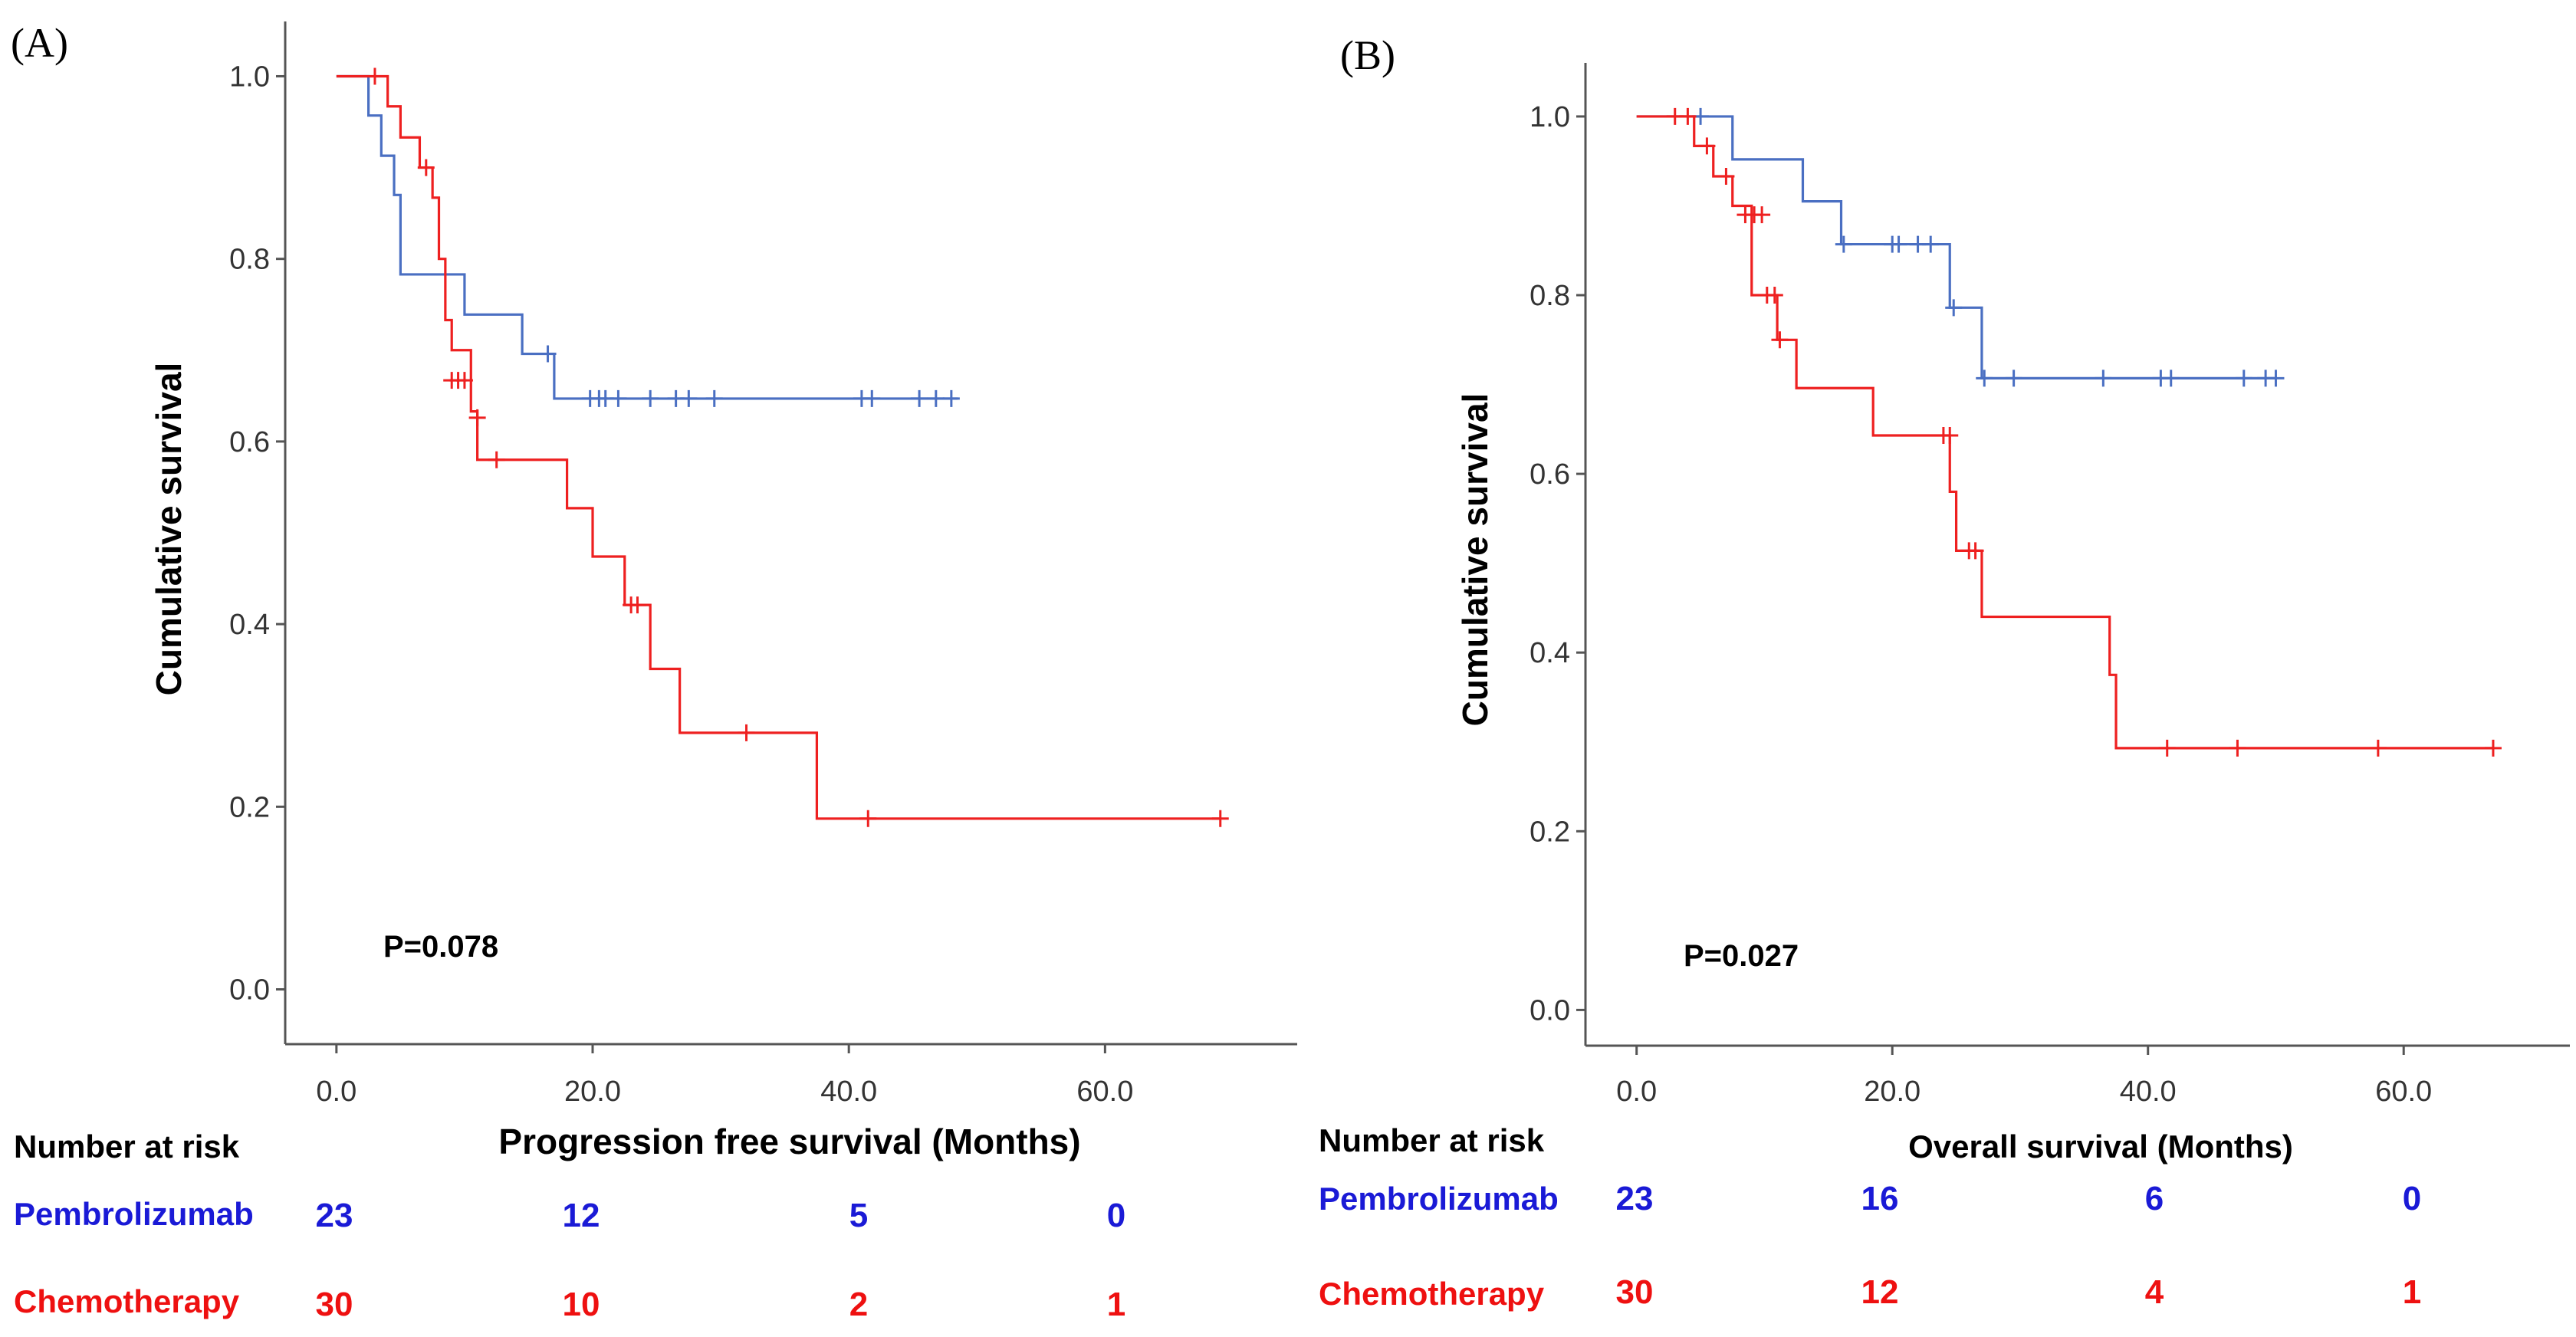 The image size is (2576, 1337). Describe the element at coordinates (1104, 1092) in the screenshot. I see `panel-a-x-tick-label: 60.0` at that location.